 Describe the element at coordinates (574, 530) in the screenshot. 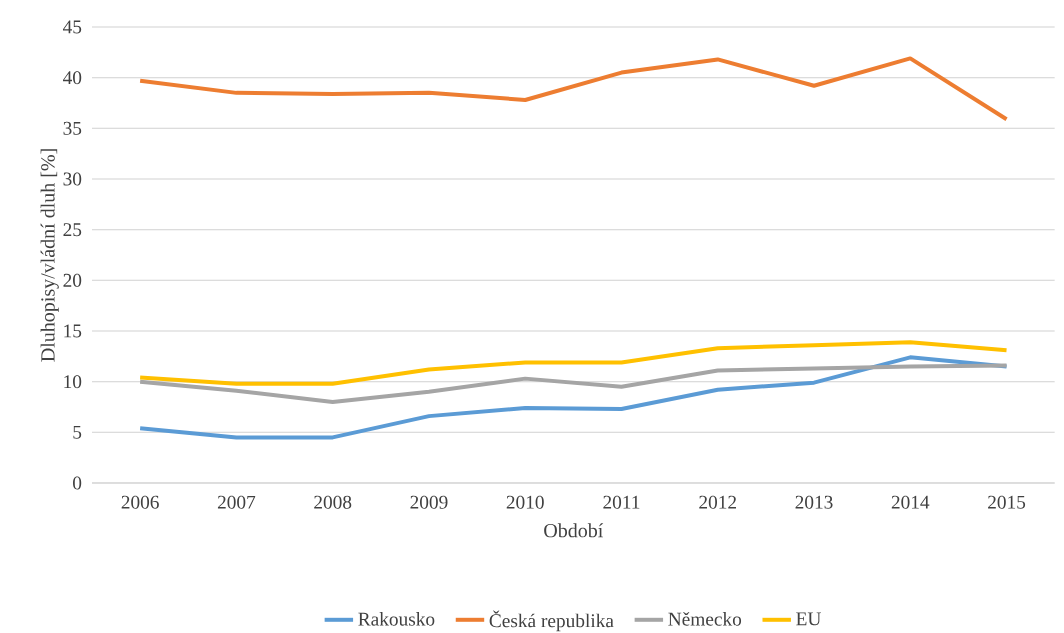

I see `x-axis-title: Období` at that location.